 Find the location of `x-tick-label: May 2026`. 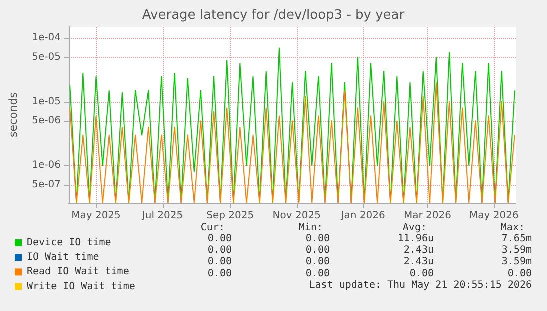

x-tick-label: May 2026 is located at coordinates (494, 216).